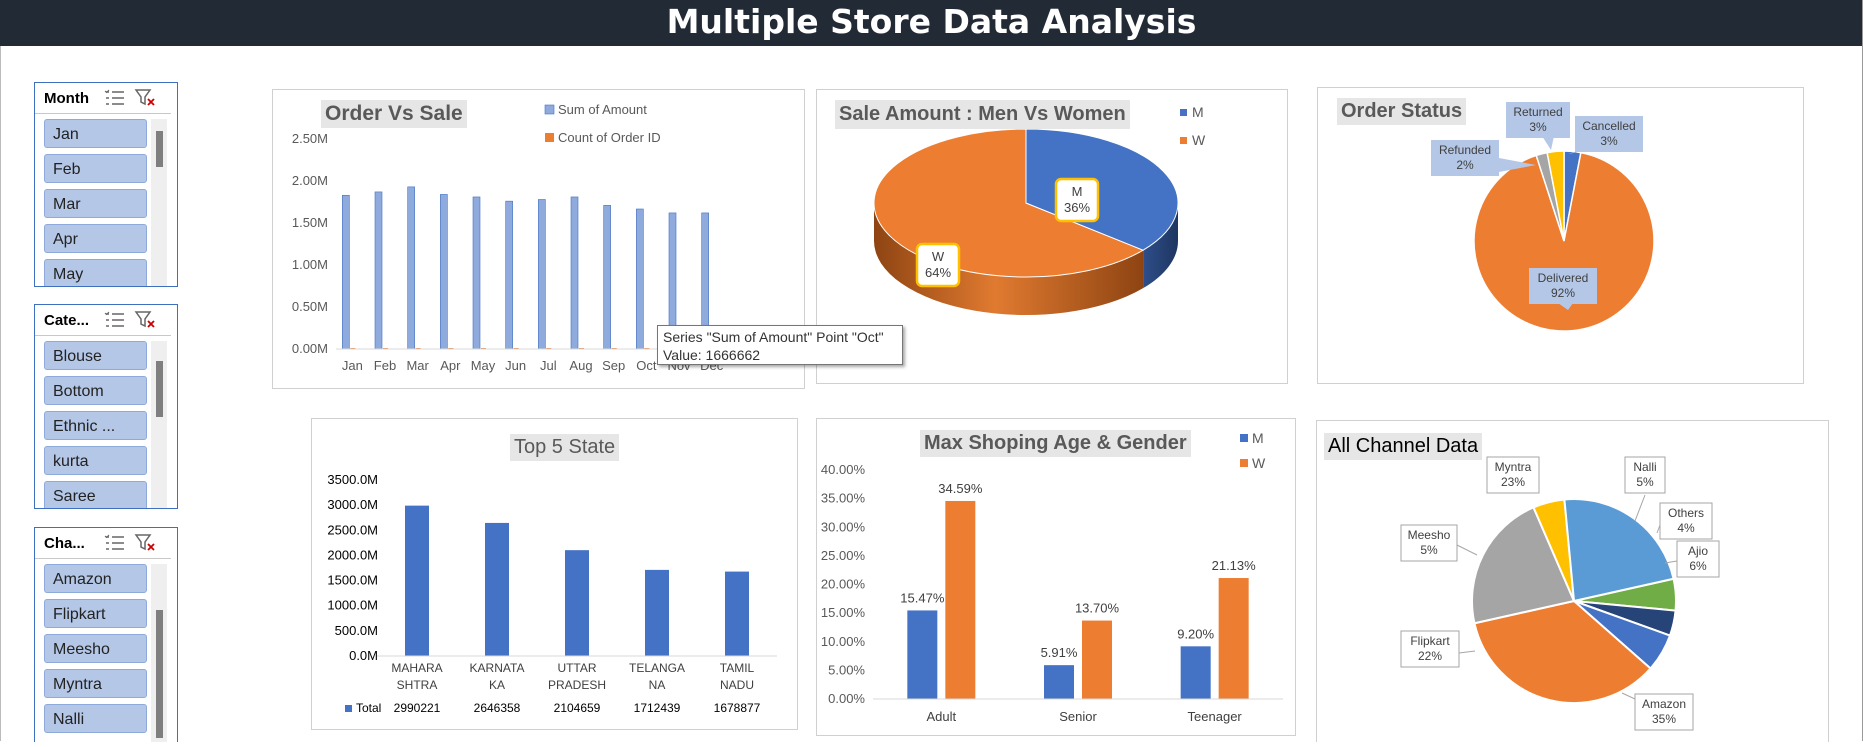  What do you see at coordinates (712, 355) in the screenshot?
I see `tooltip-line: Value: 1666662` at bounding box center [712, 355].